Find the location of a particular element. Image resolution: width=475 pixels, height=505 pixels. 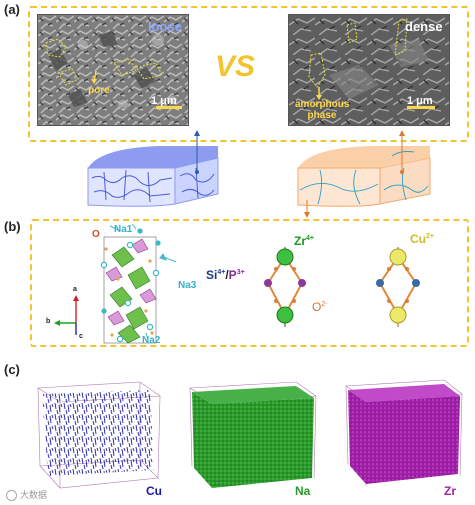

map-label-zr: Zr is located at coordinates (450, 491).